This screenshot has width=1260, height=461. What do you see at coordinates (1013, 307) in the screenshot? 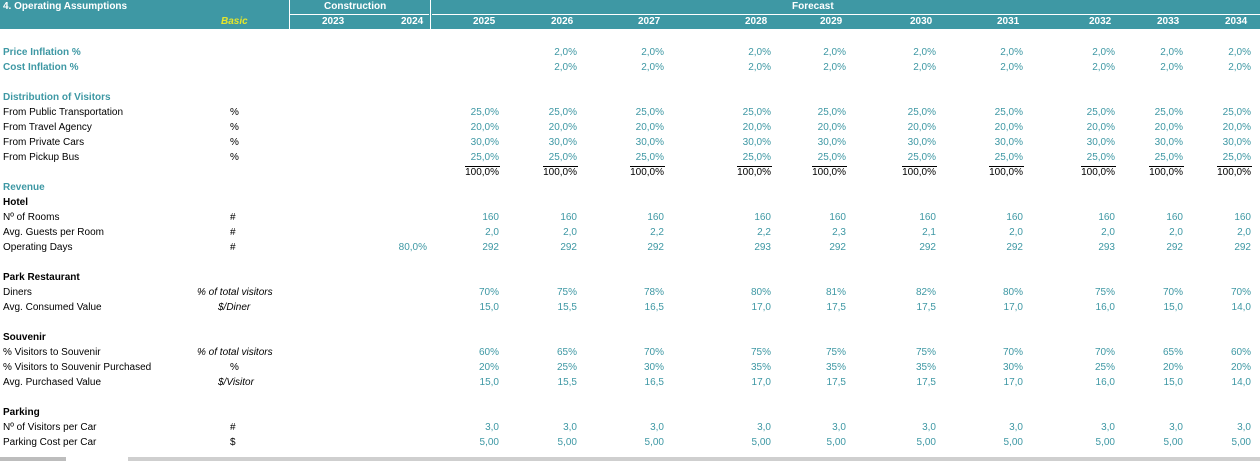
I see `value-cell: 17,0` at bounding box center [1013, 307].